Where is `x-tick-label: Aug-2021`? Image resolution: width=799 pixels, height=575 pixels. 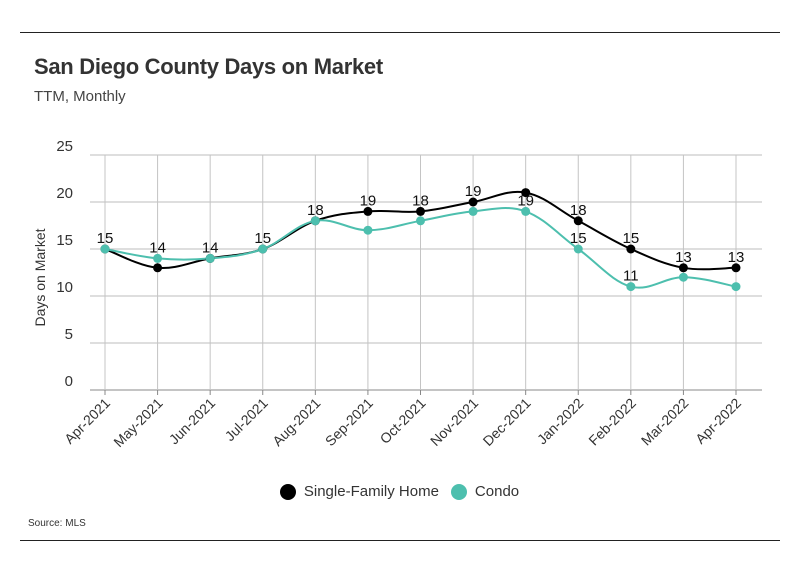
x-tick-label: Aug-2021 is located at coordinates (296, 422).